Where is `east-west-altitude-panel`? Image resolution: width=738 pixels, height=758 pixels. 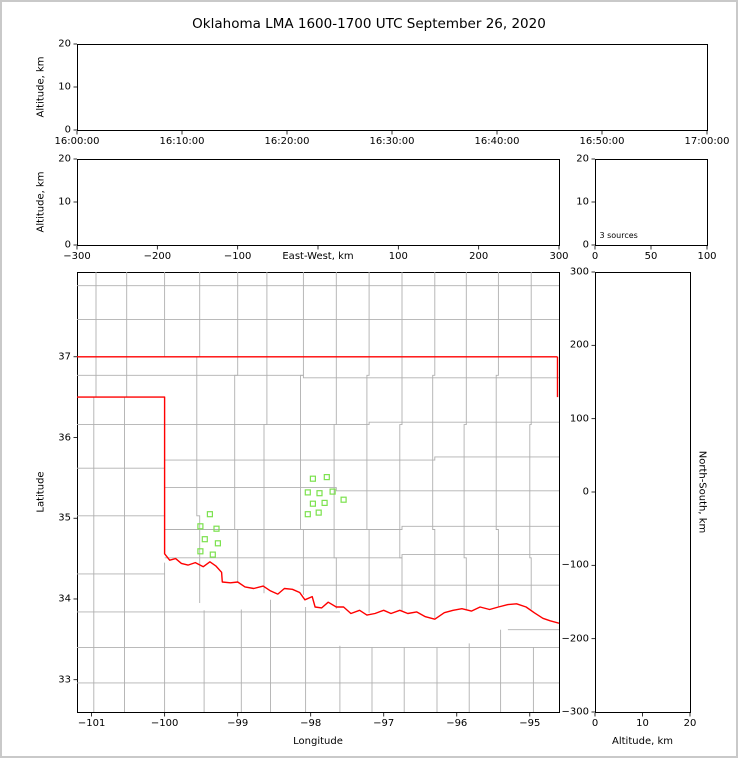
east-west-altitude-panel is located at coordinates (318, 202).